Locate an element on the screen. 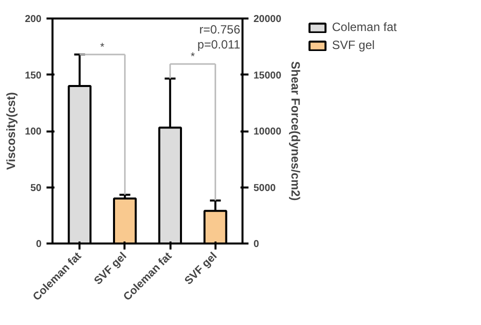  y-tick-label: 150 is located at coordinates (33, 76).